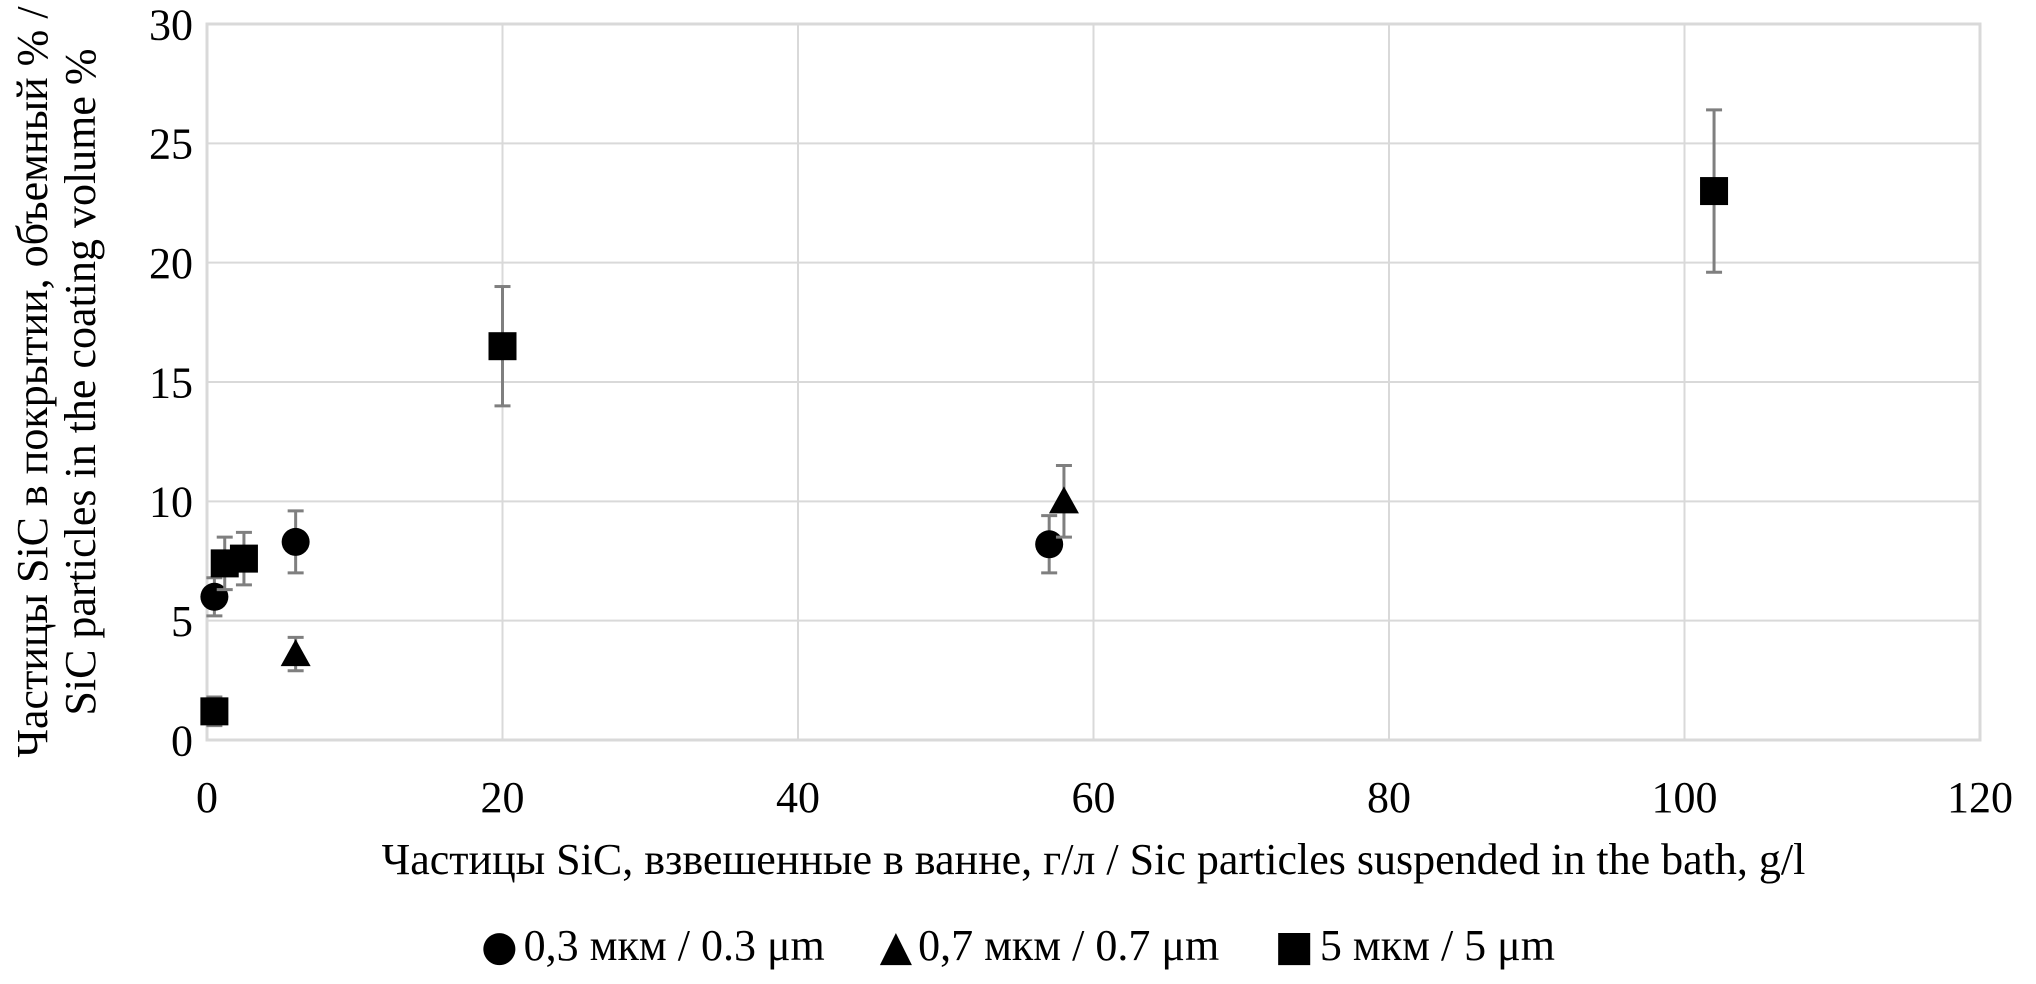  Describe the element at coordinates (182, 621) in the screenshot. I see `y-tick-label: 5` at that location.